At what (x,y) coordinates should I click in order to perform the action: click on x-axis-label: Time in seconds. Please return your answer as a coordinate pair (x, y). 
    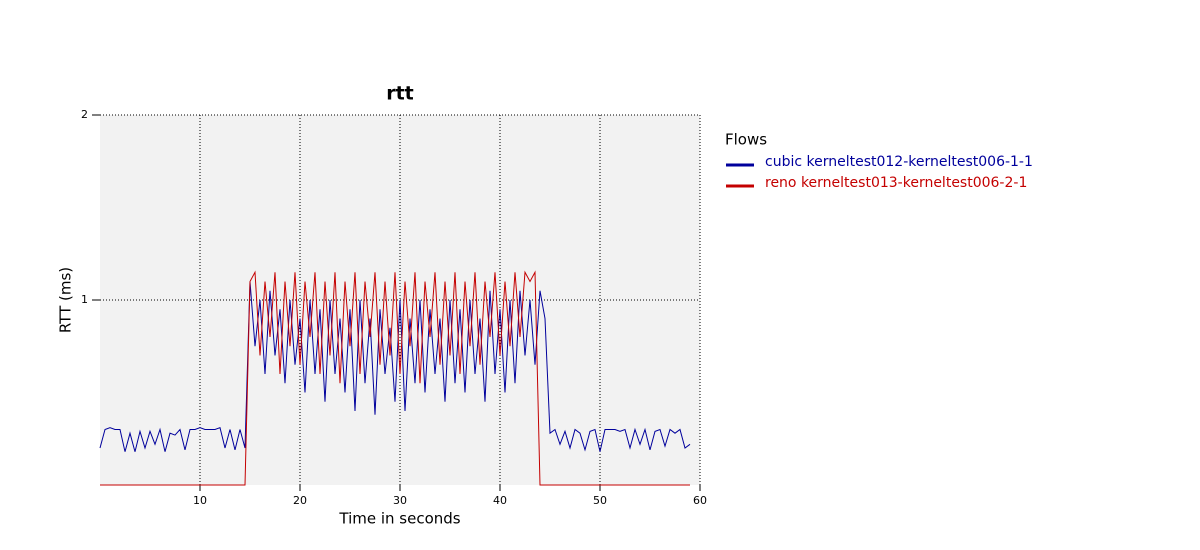
    Looking at the image, I should click on (399, 519).